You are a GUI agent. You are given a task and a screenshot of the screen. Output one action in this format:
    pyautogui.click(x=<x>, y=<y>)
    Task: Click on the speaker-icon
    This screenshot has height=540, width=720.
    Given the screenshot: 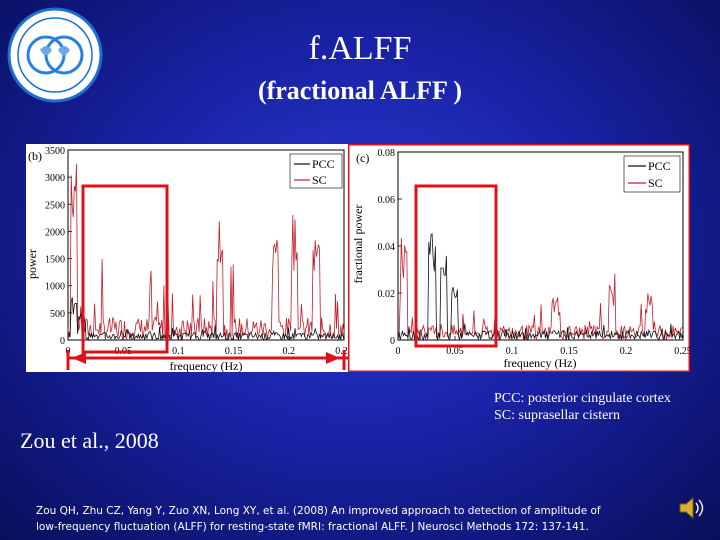 What is the action you would take?
    pyautogui.click(x=691, y=508)
    